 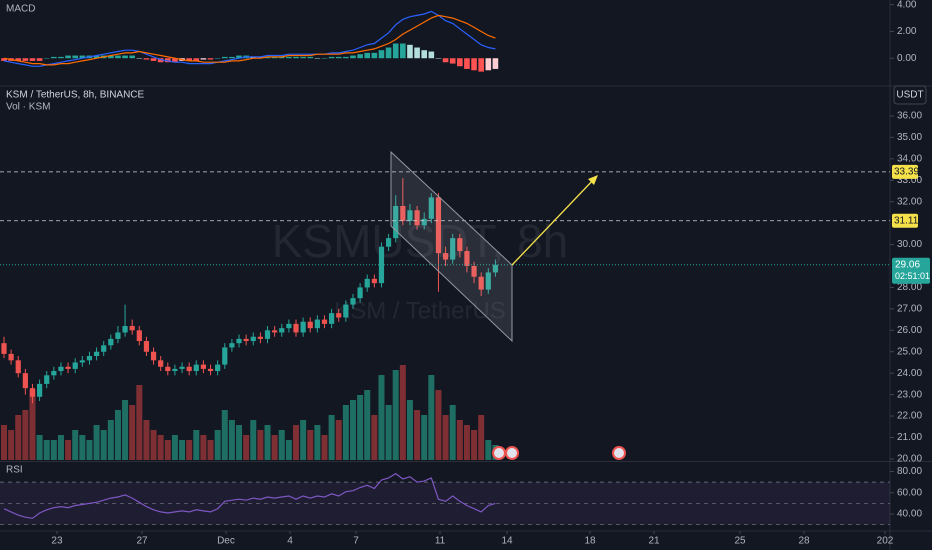 What do you see at coordinates (554, 221) in the screenshot?
I see `arrow-drawing` at bounding box center [554, 221].